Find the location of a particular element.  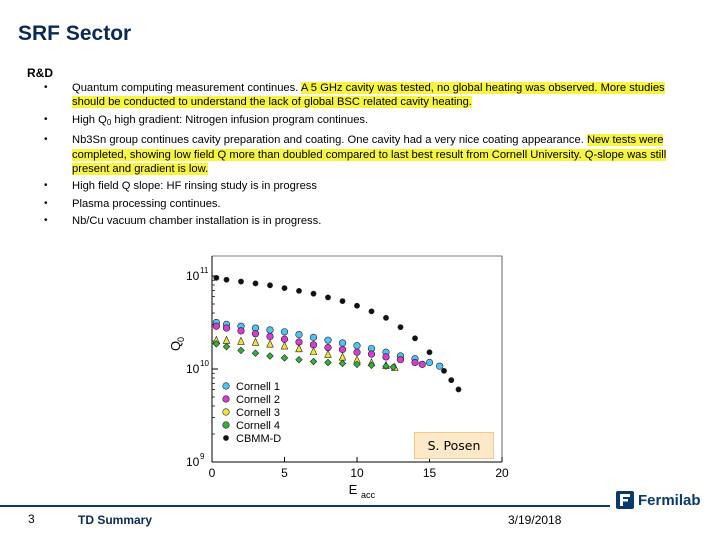

cornell-1-legend-label: Cornell 1 is located at coordinates (258, 387).